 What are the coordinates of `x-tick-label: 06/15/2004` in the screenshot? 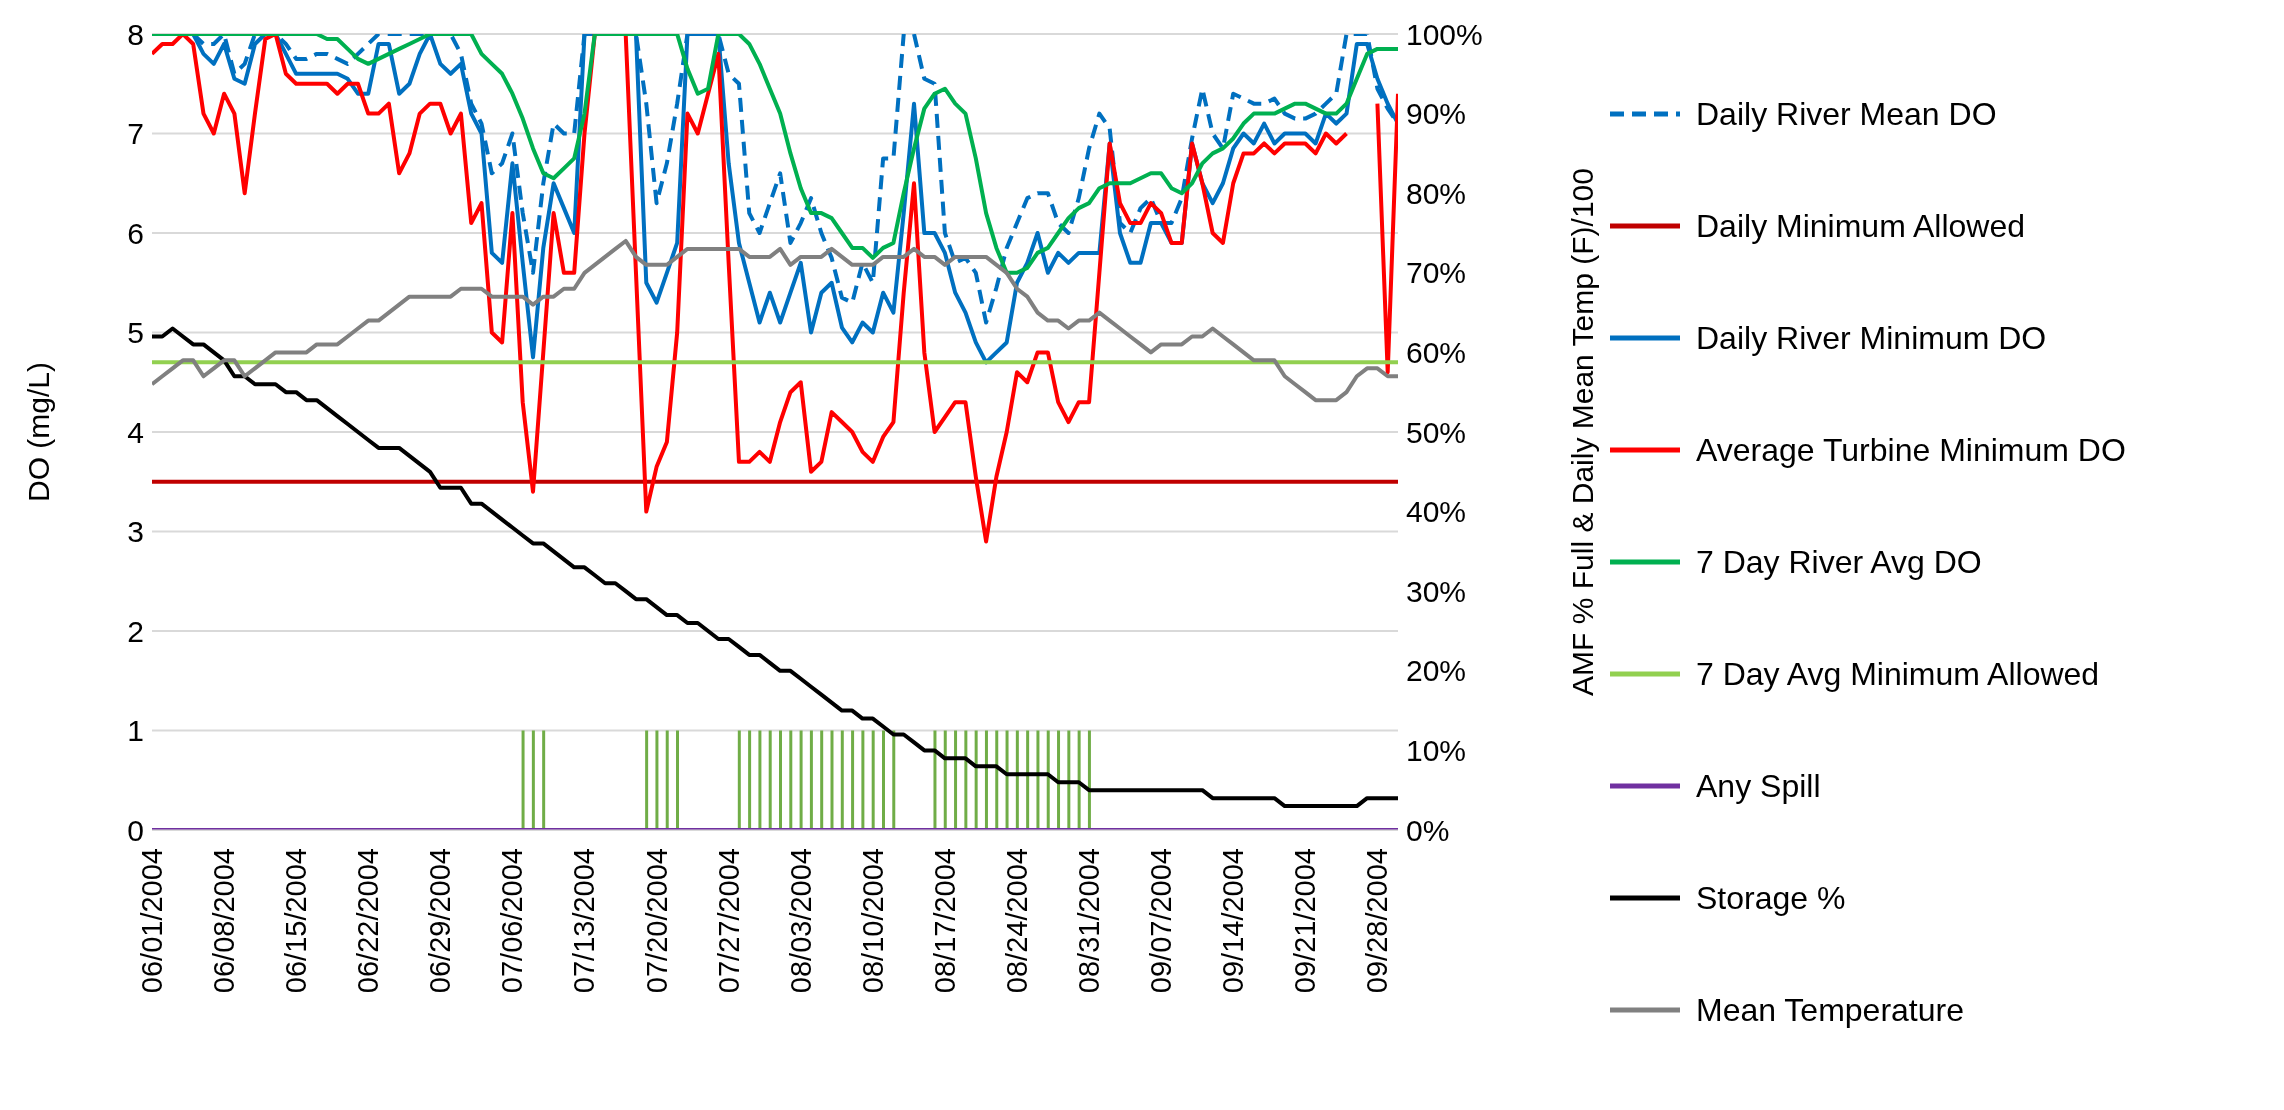 It's located at (296, 921).